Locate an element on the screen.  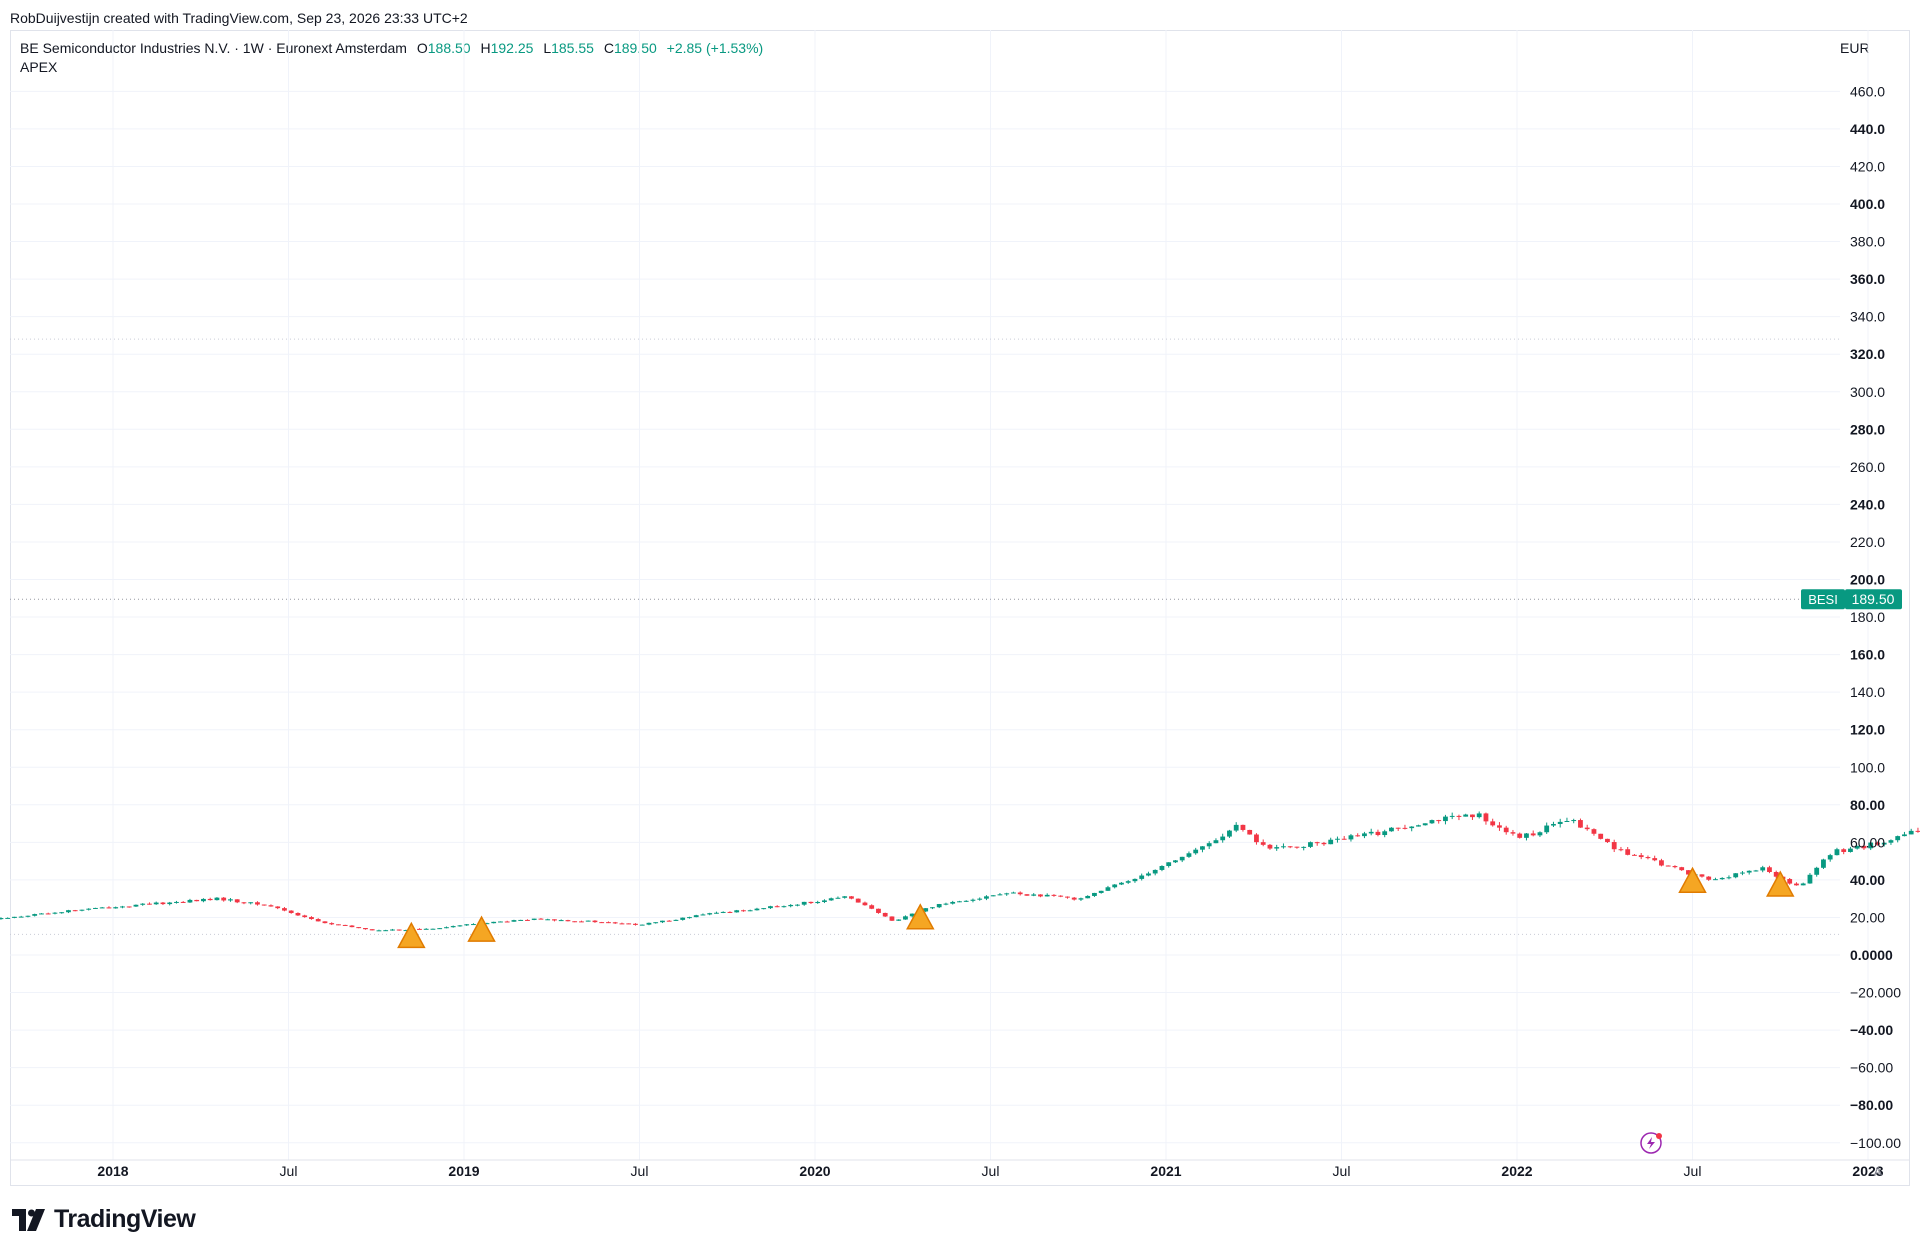
close-label: C is located at coordinates (608, 48).